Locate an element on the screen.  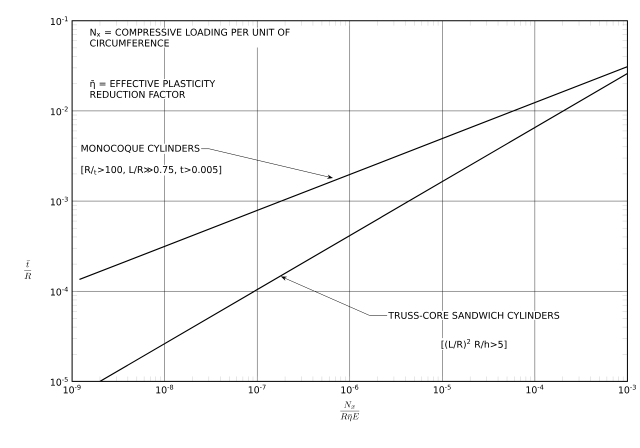
y-tick-label: 10$^{-2}$ is located at coordinates (59, 111).